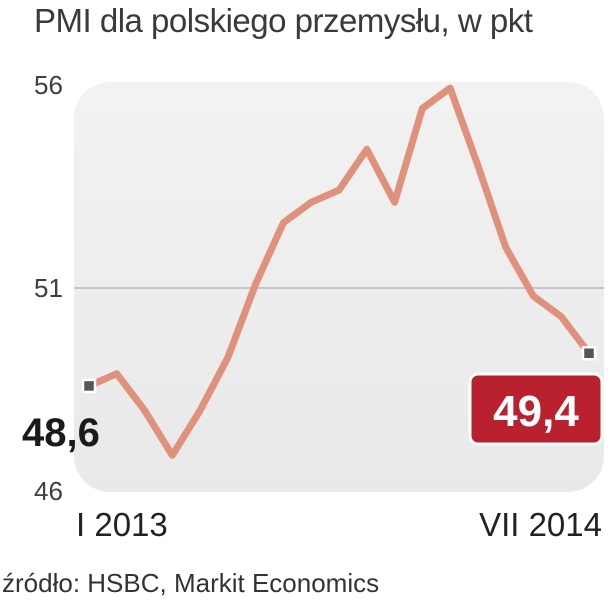 The height and width of the screenshot is (606, 608). Describe the element at coordinates (589, 353) in the screenshot. I see `end-point-marker` at that location.